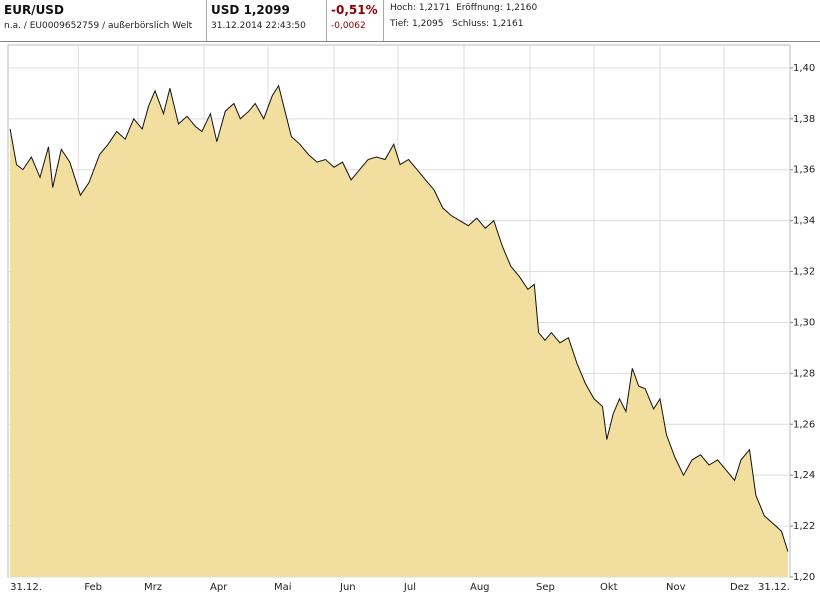  I want to click on change-abs: -0,0062, so click(348, 26).